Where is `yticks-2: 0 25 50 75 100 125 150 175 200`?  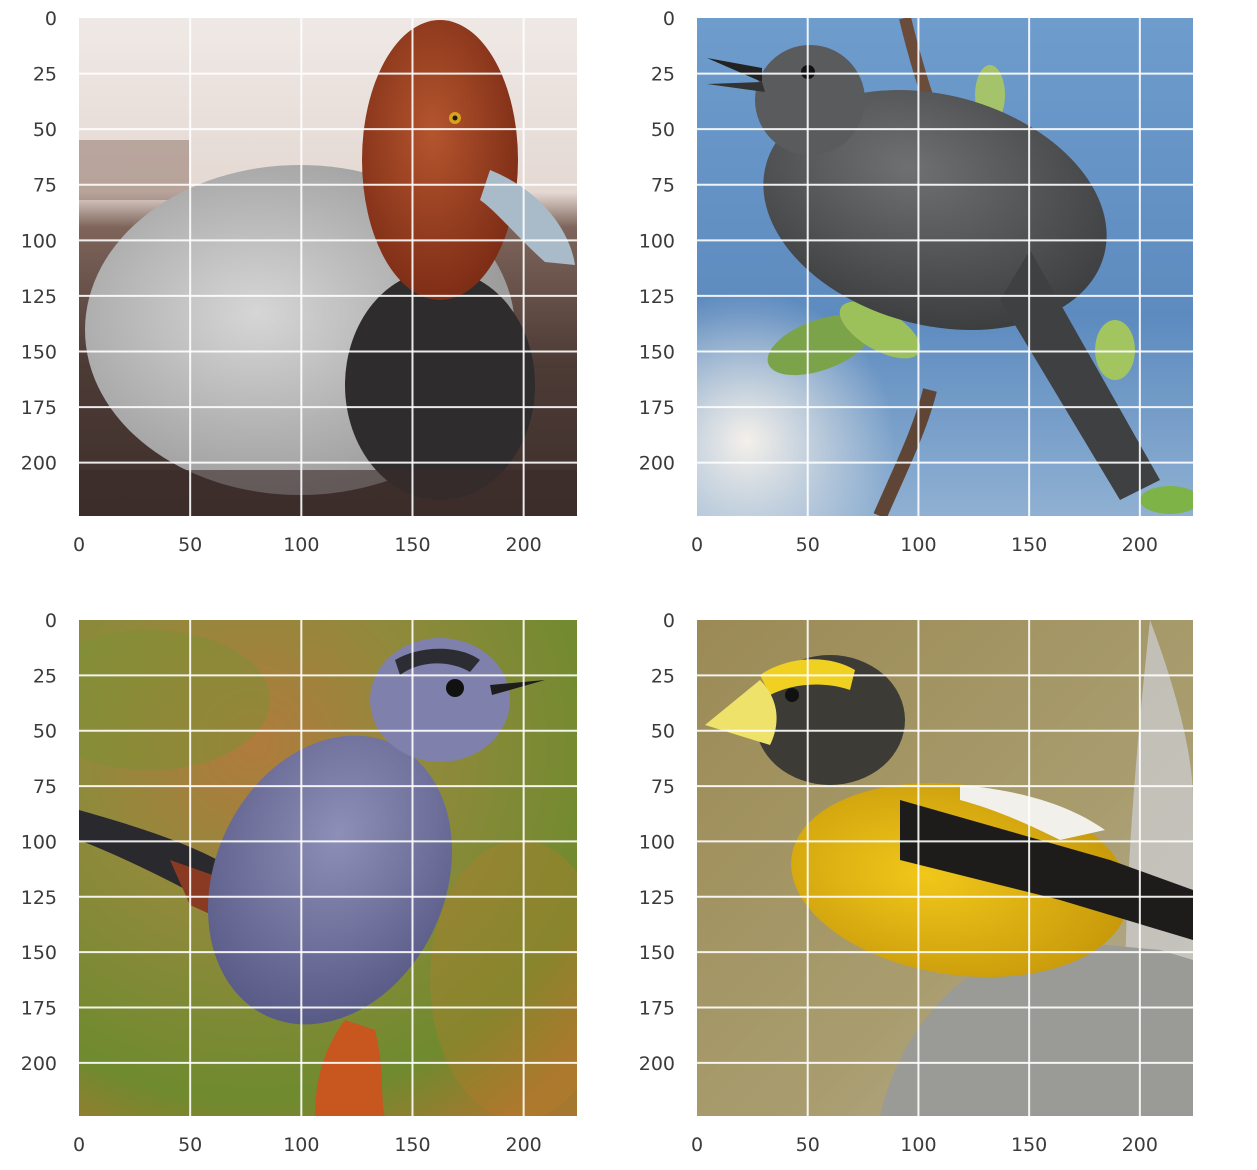
yticks-2: 0 25 50 75 100 125 150 175 200 is located at coordinates (657, 241).